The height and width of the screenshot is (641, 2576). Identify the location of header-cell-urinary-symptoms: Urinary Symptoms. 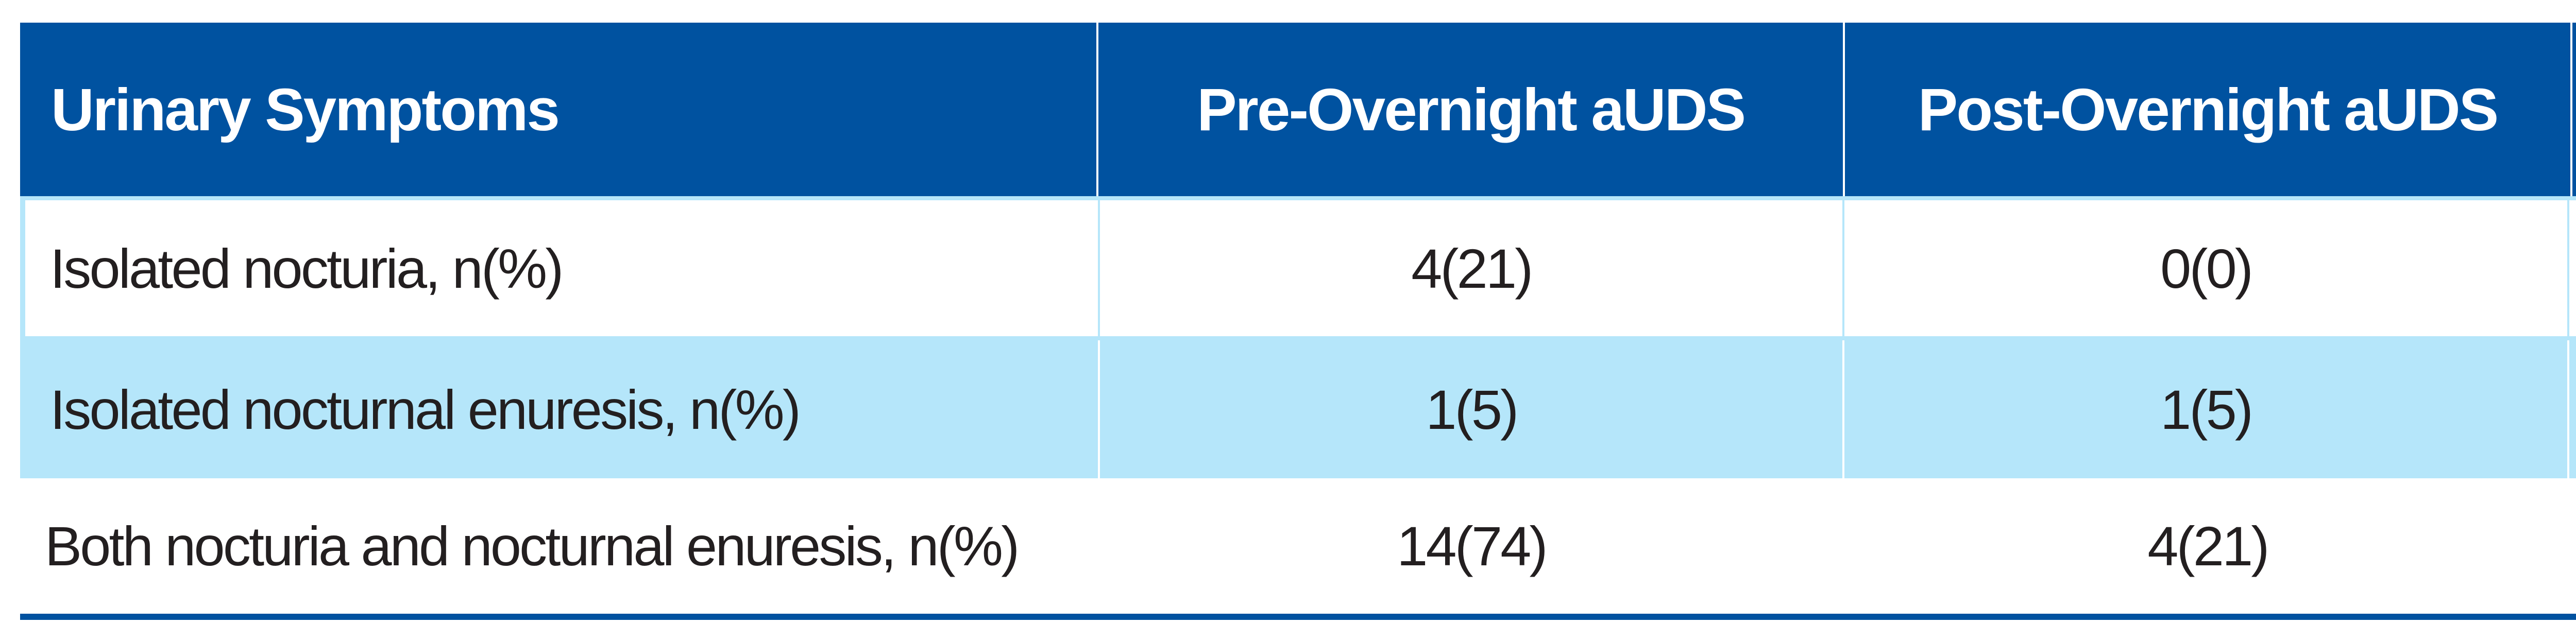
(558, 109).